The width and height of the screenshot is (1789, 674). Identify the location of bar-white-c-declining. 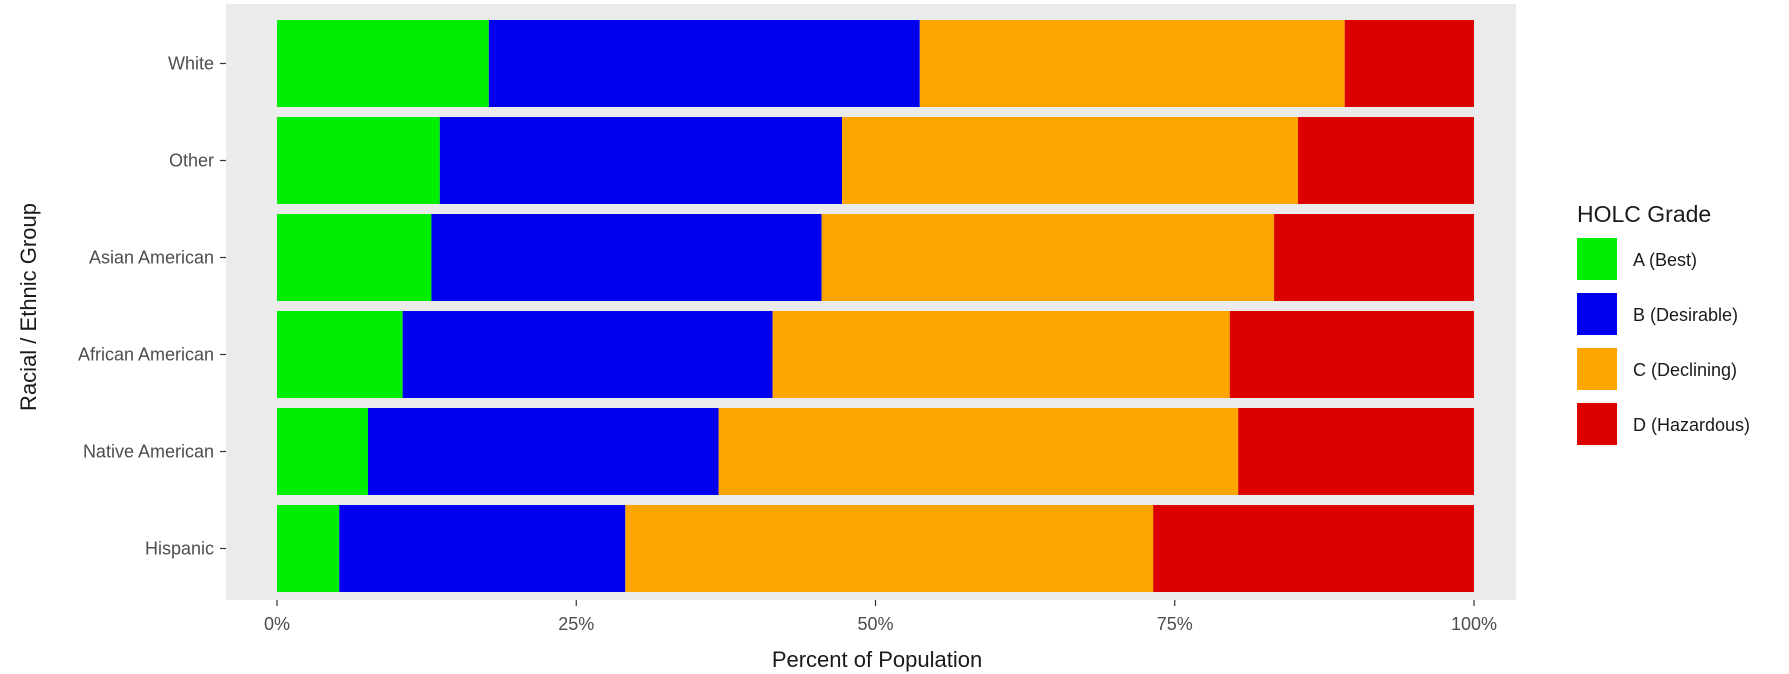
(1132, 63).